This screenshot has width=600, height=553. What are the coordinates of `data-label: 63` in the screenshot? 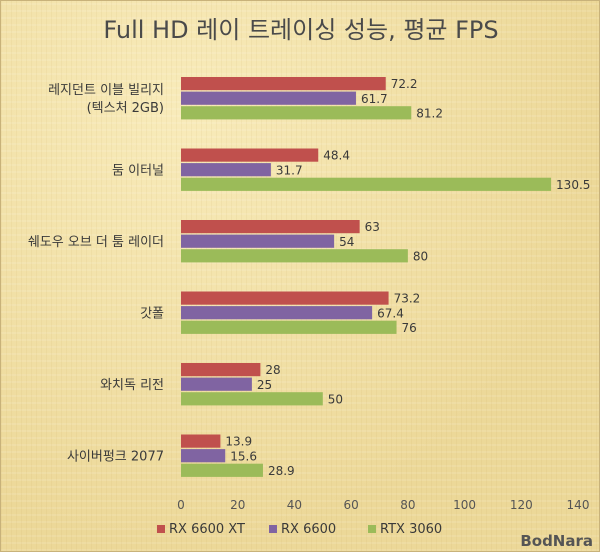 It's located at (372, 227).